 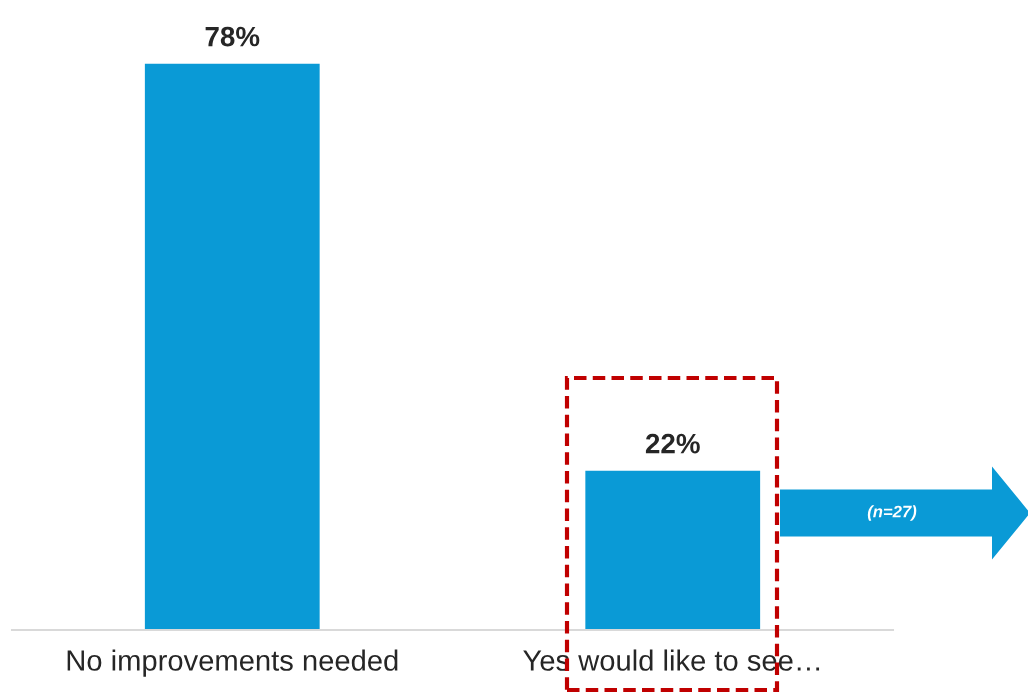 What do you see at coordinates (232, 36) in the screenshot?
I see `data-label: 78%` at bounding box center [232, 36].